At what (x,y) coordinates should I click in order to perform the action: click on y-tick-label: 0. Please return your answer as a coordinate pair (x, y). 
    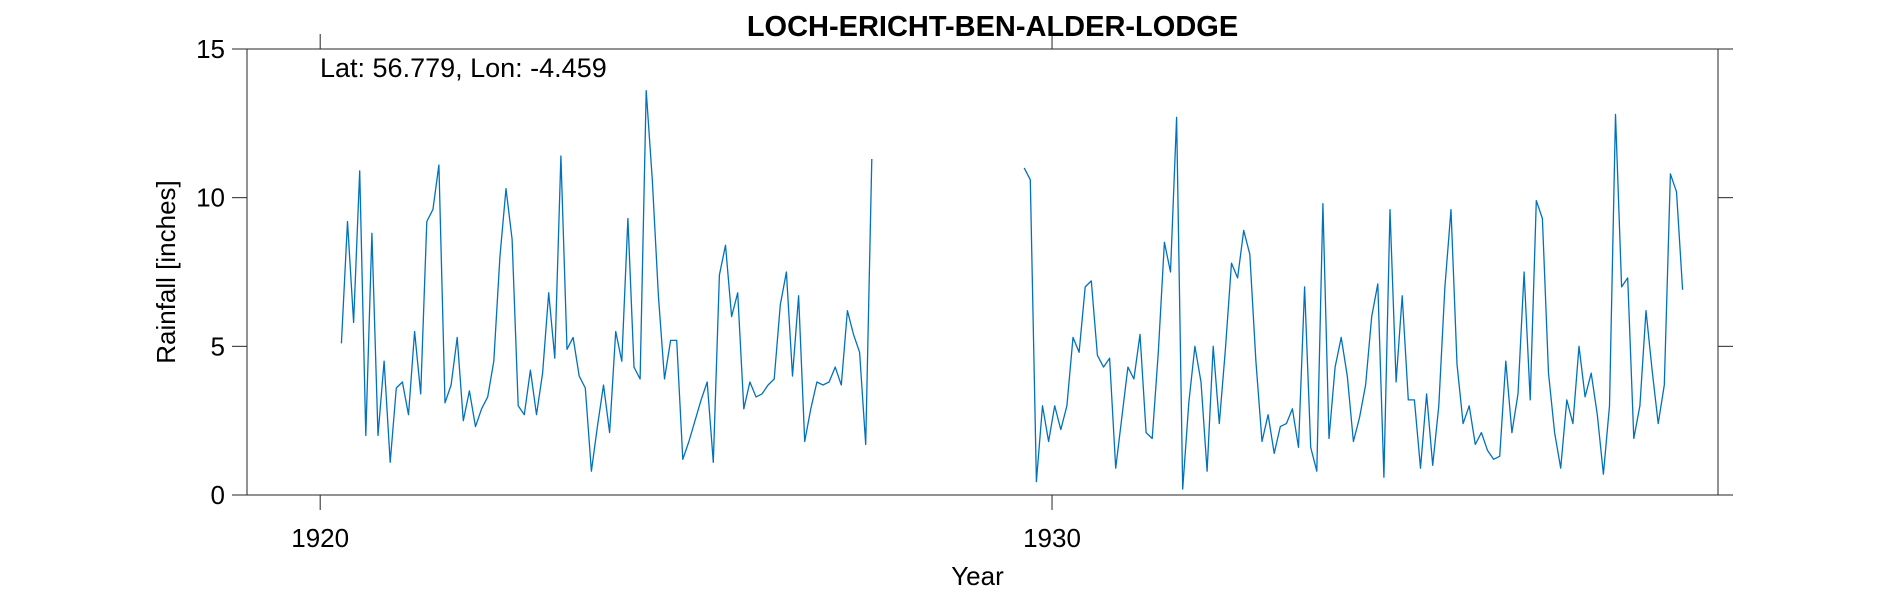
    Looking at the image, I should click on (218, 495).